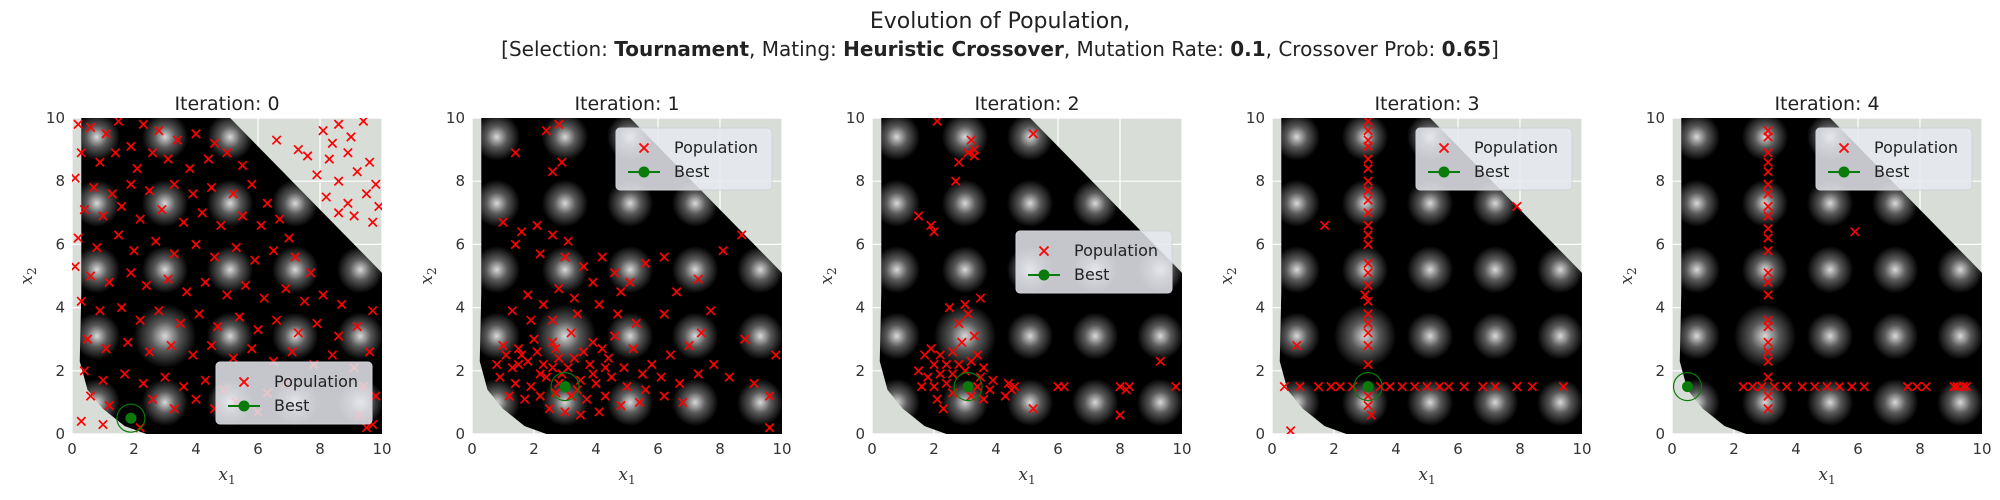 The width and height of the screenshot is (2000, 500). I want to click on legend-population-marker, so click(244, 382).